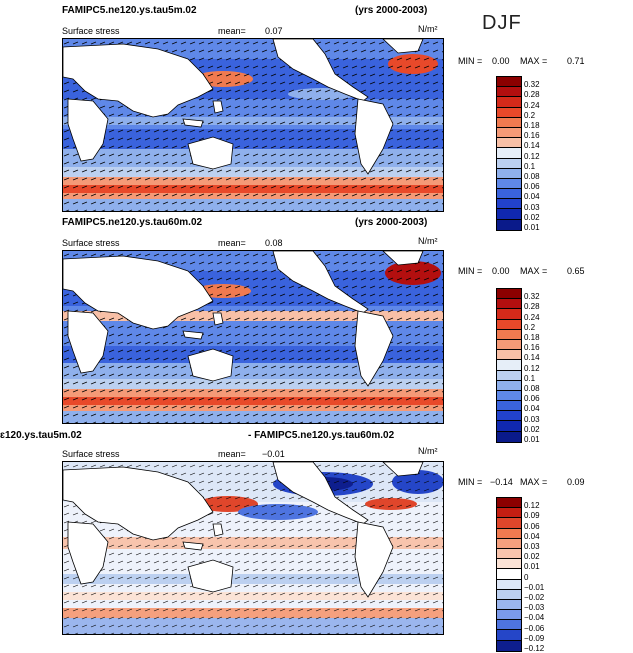 This screenshot has width=633, height=653. Describe the element at coordinates (534, 61) in the screenshot. I see `panel1-max-label: MAX =` at that location.